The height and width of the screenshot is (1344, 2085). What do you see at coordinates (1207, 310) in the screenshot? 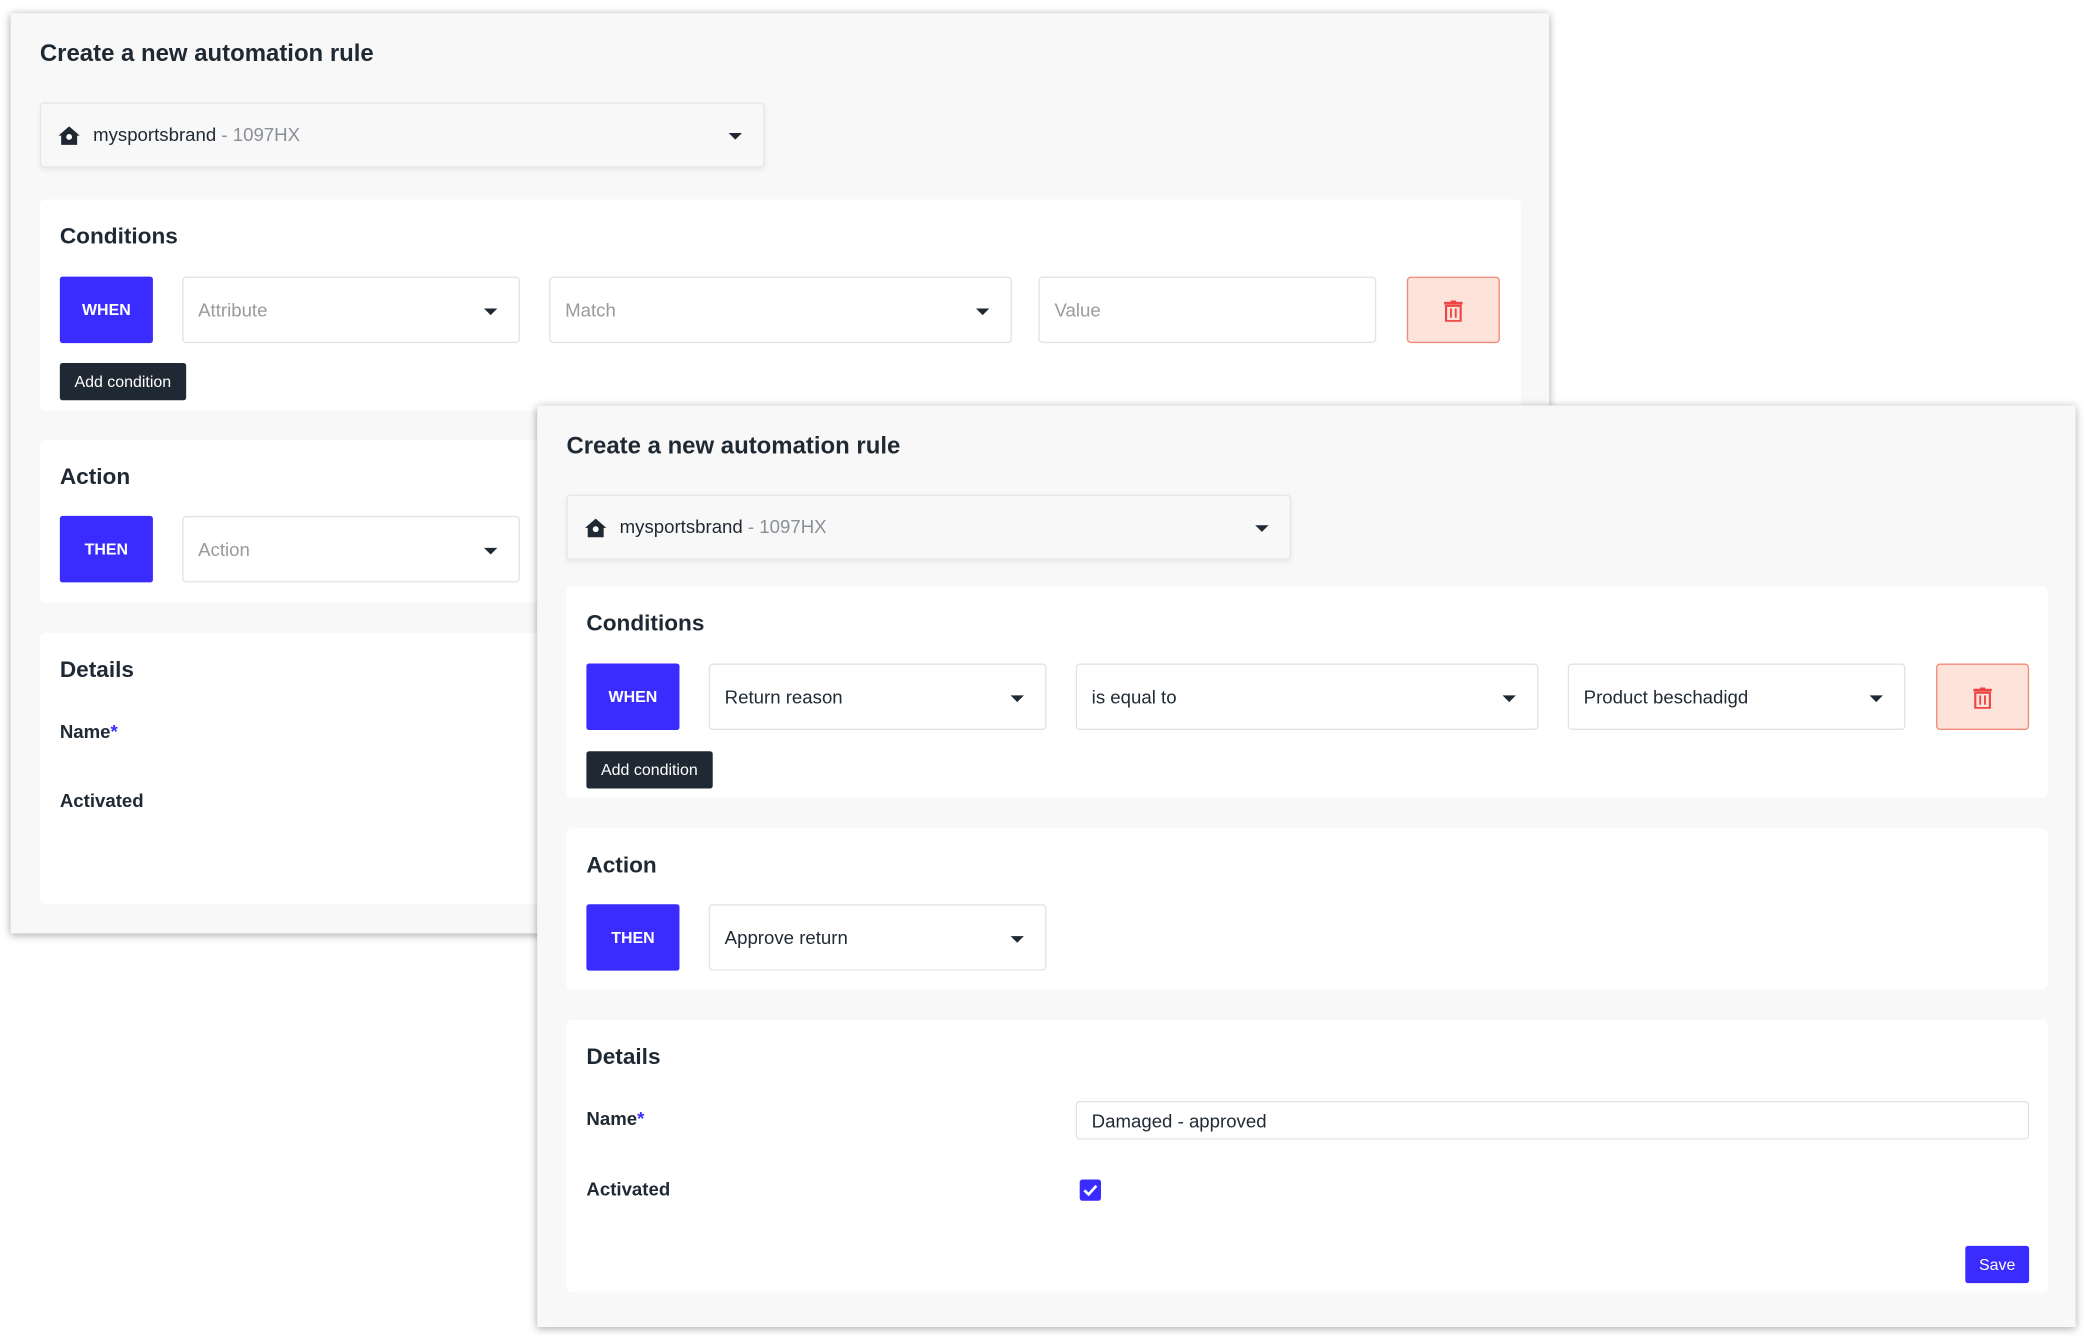
I see `value-input: Value` at bounding box center [1207, 310].